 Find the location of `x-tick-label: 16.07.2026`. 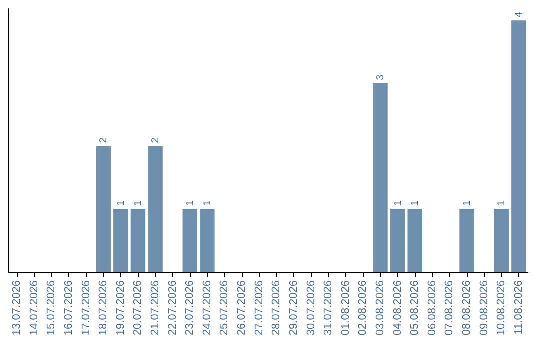

x-tick-label: 16.07.2026 is located at coordinates (69, 308).